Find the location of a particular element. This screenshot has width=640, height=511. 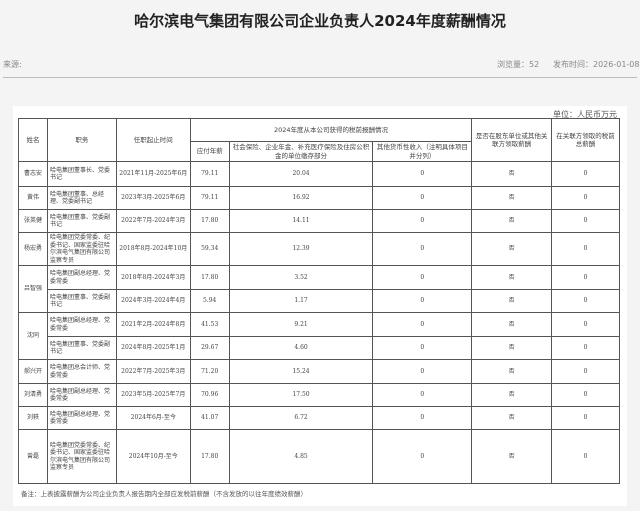

header-shareholder: 是否在股东单位或其他关联方领取薪酬 is located at coordinates (512, 140).